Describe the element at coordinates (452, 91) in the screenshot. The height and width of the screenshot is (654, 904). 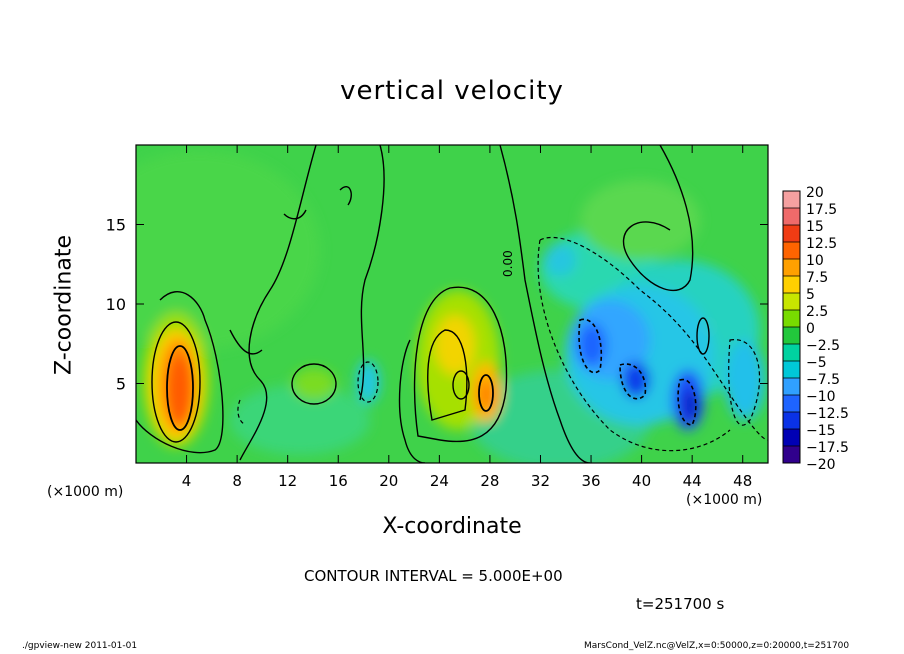
I see `chart-title: vertical velocity` at that location.